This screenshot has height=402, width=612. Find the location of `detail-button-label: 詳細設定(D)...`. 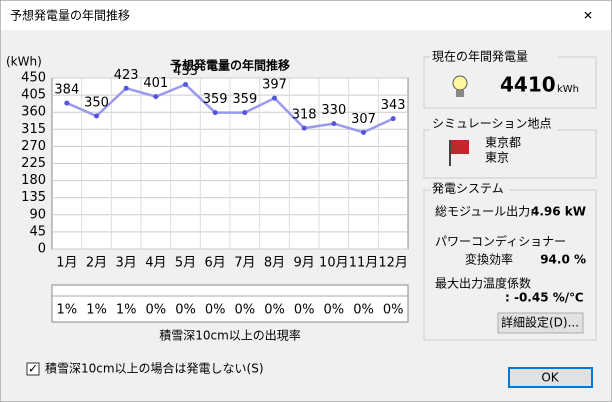

detail-button-label: 詳細設定(D)... is located at coordinates (540, 322).